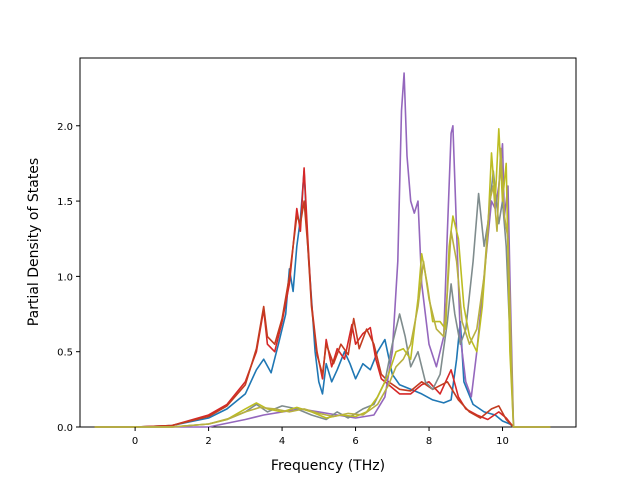 This screenshot has height=480, width=640. I want to click on x-tick-label: 4, so click(282, 441).